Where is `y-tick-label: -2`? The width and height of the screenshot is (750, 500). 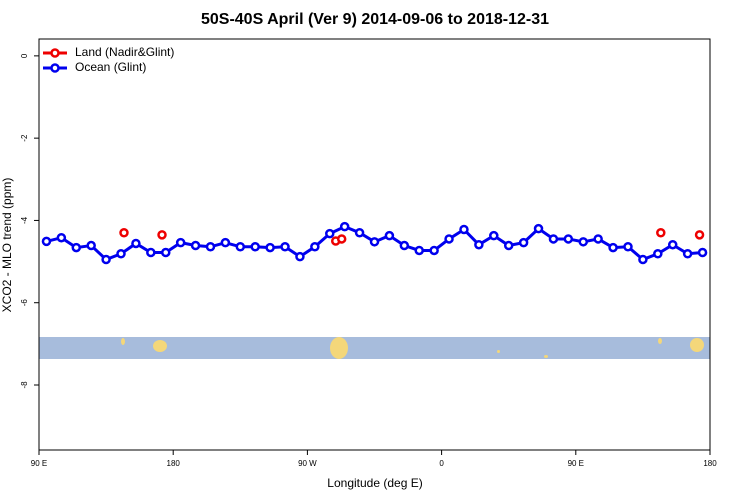 y-tick-label: -2 is located at coordinates (24, 138).